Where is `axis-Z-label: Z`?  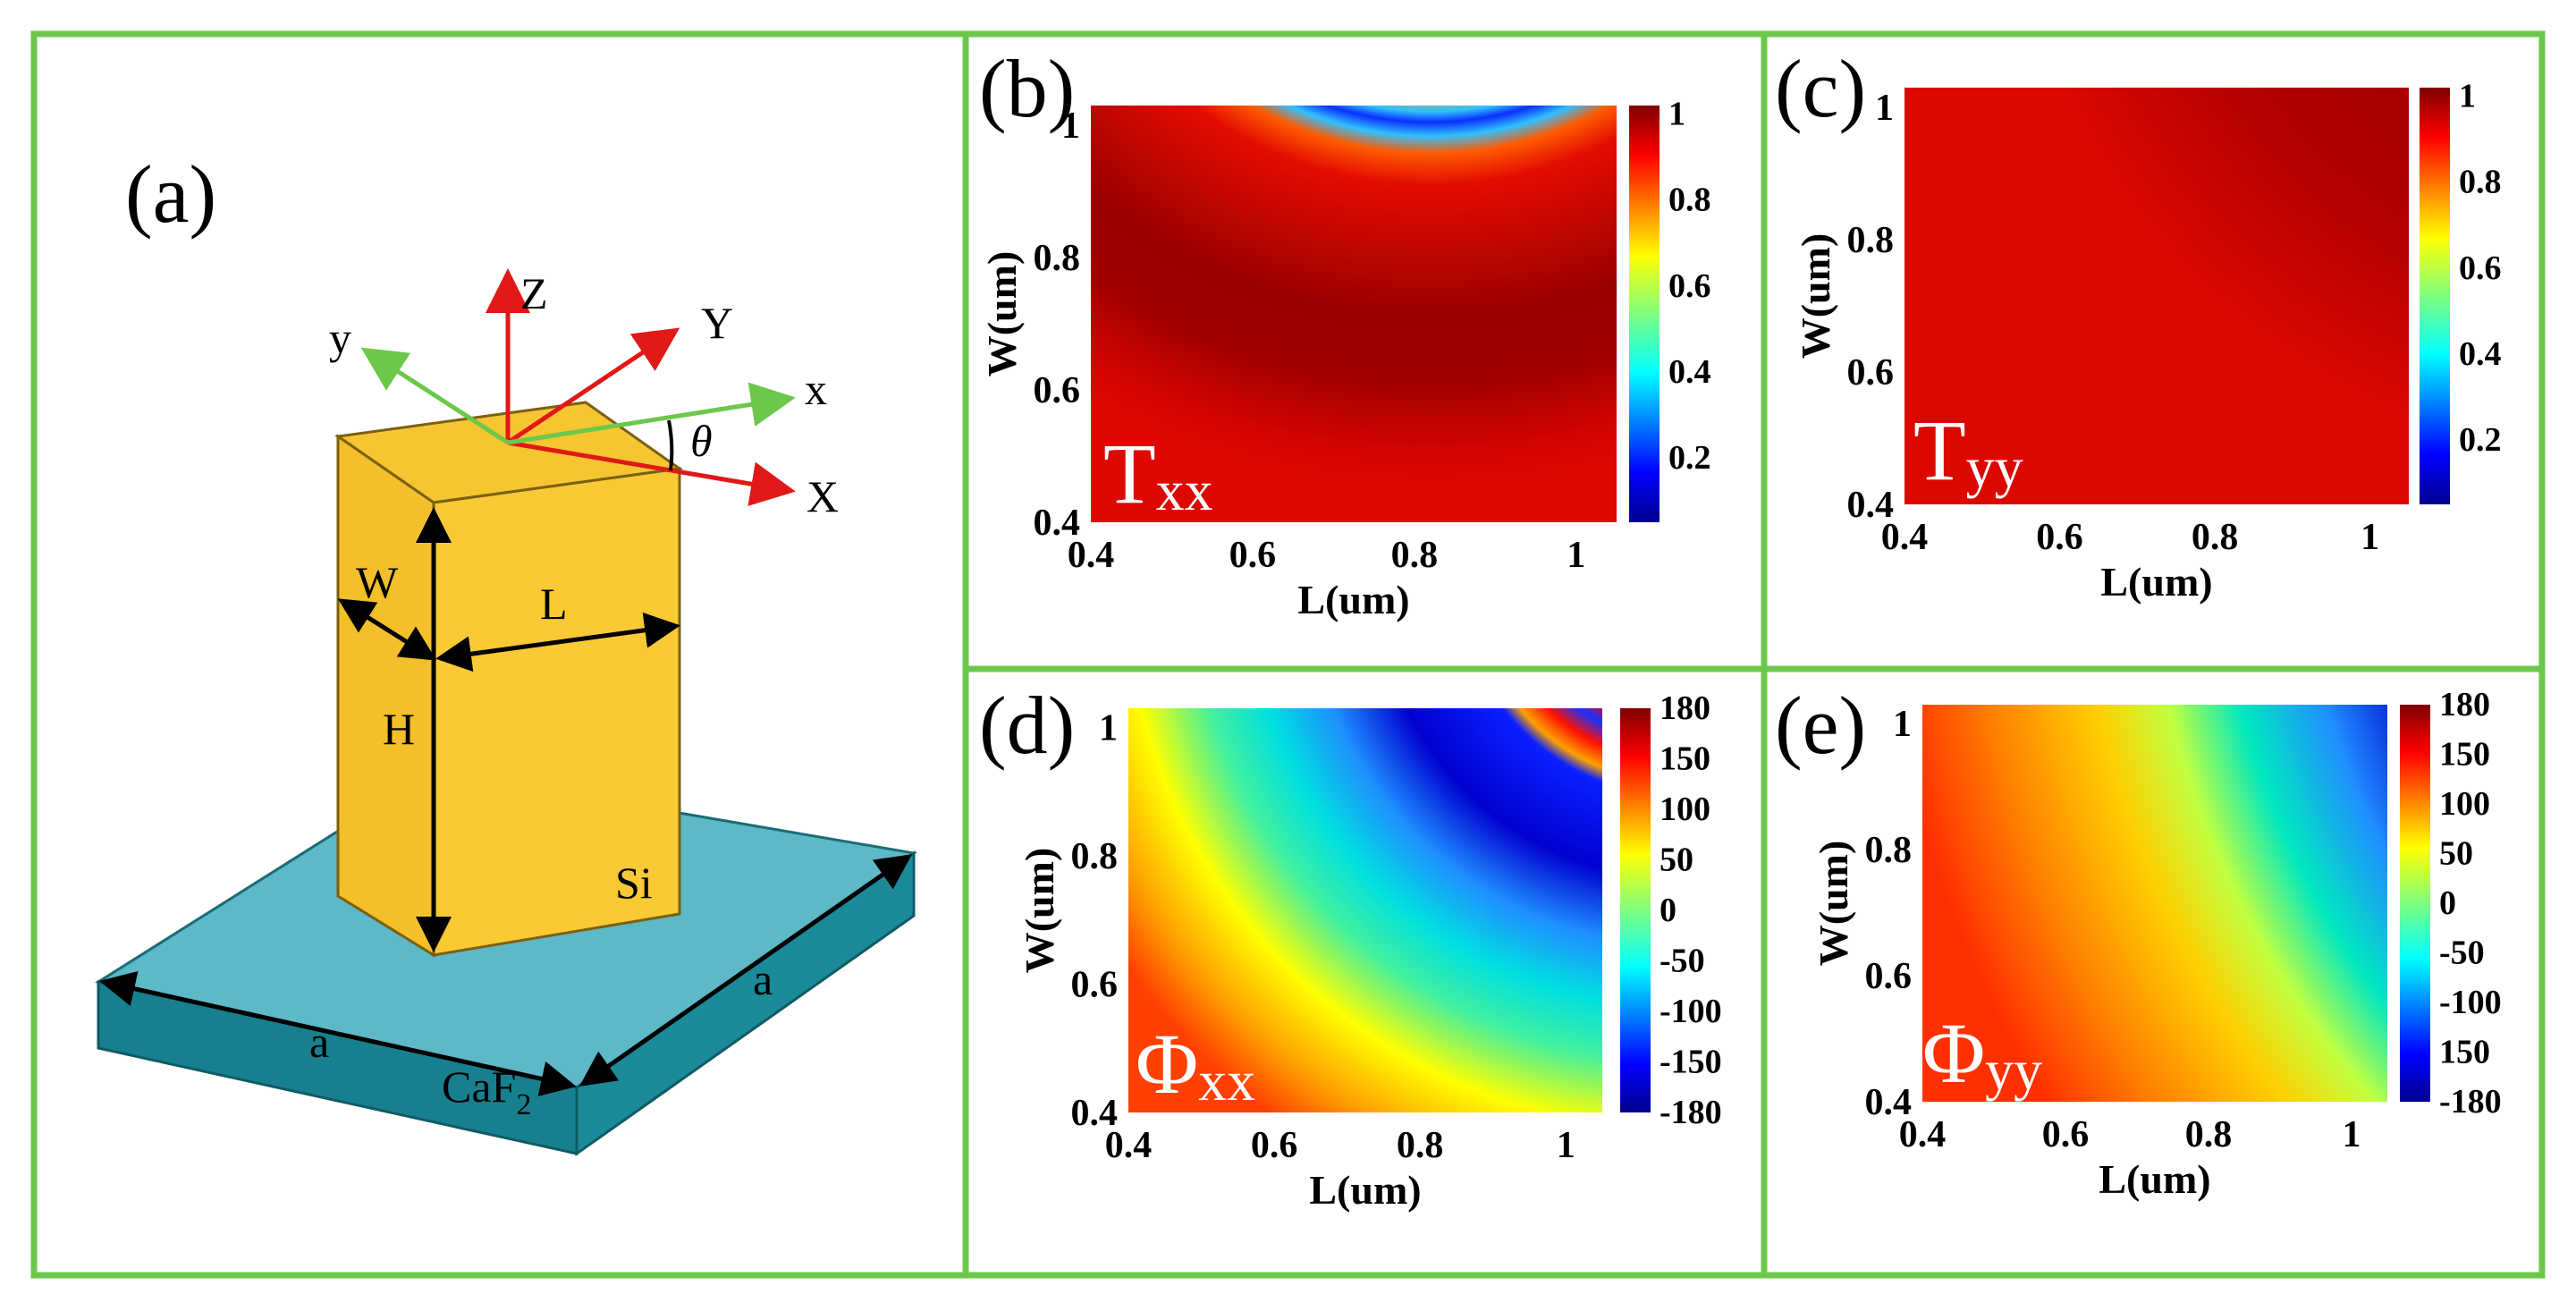 axis-Z-label: Z is located at coordinates (534, 293).